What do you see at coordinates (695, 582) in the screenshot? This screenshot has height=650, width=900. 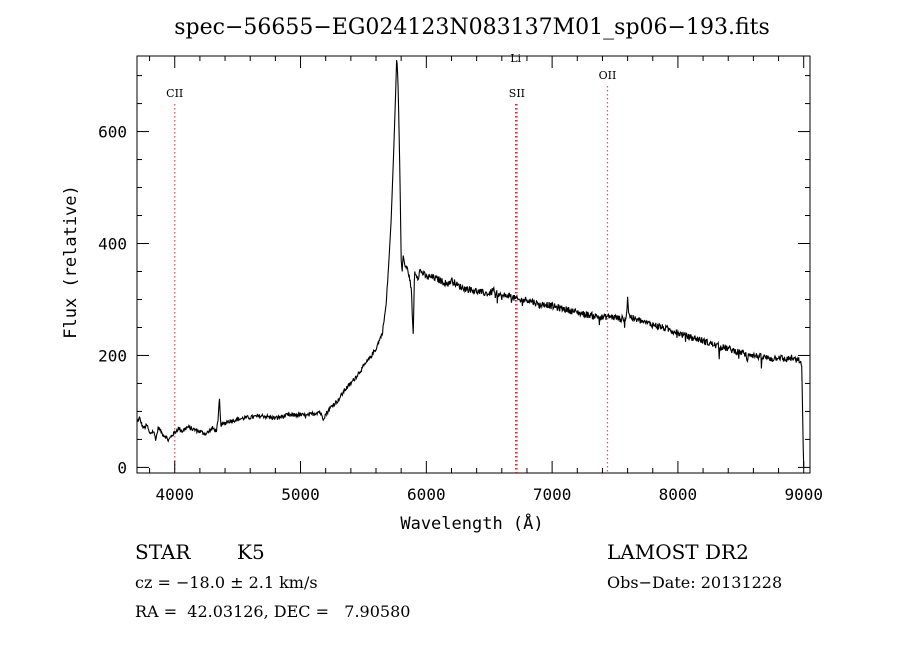 I see `observation-date: Obs−Date: 20131228` at bounding box center [695, 582].